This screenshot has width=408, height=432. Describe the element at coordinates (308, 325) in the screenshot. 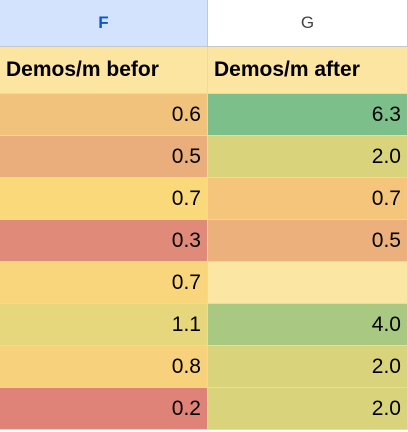

I see `data-cell: 4.0` at that location.